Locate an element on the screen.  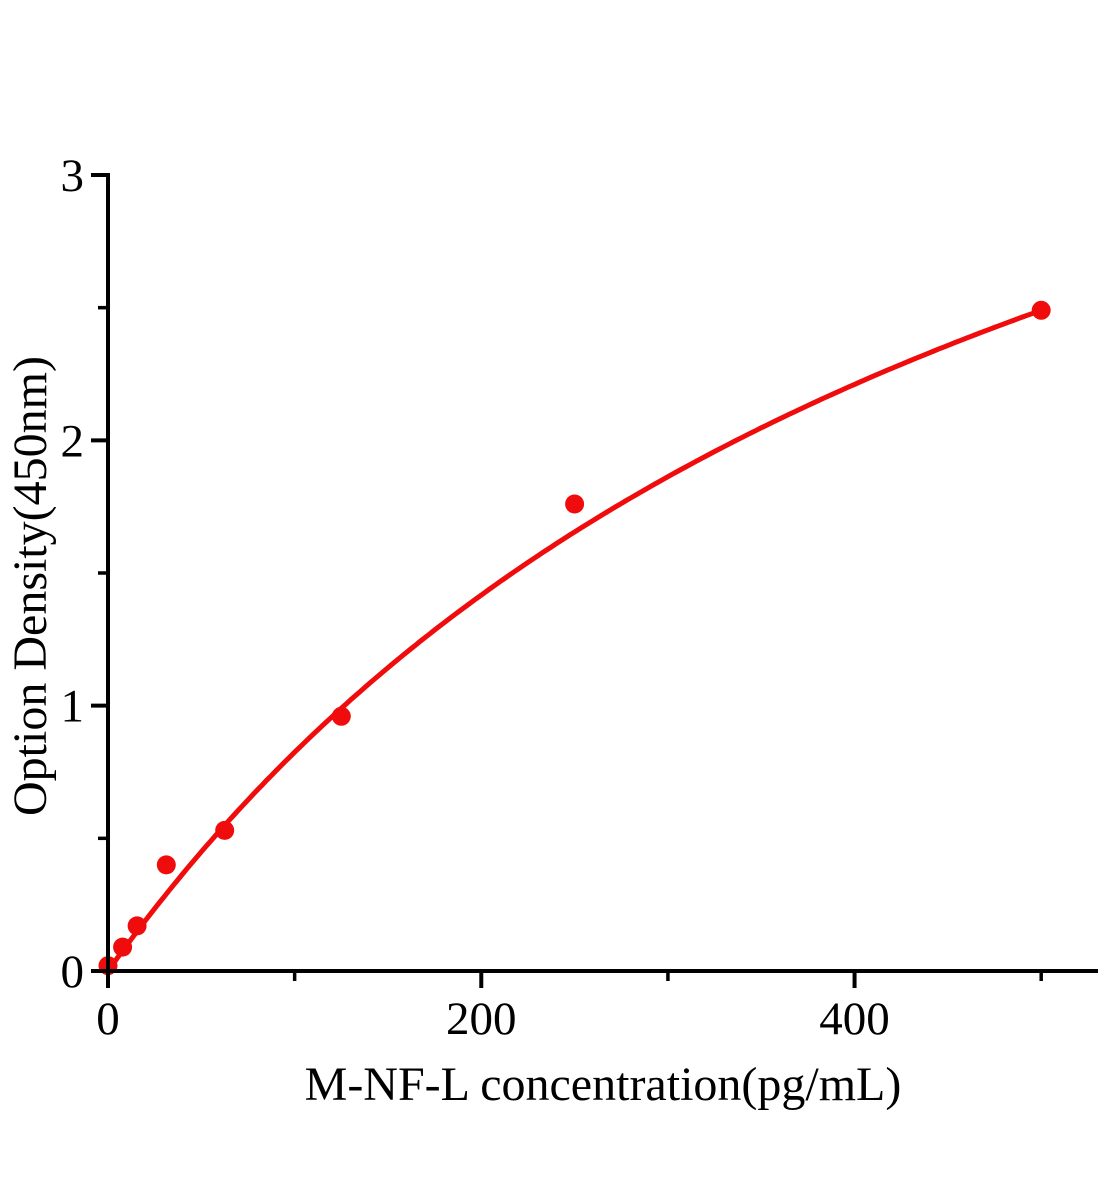
x-tick-label: 0 is located at coordinates (108, 1019).